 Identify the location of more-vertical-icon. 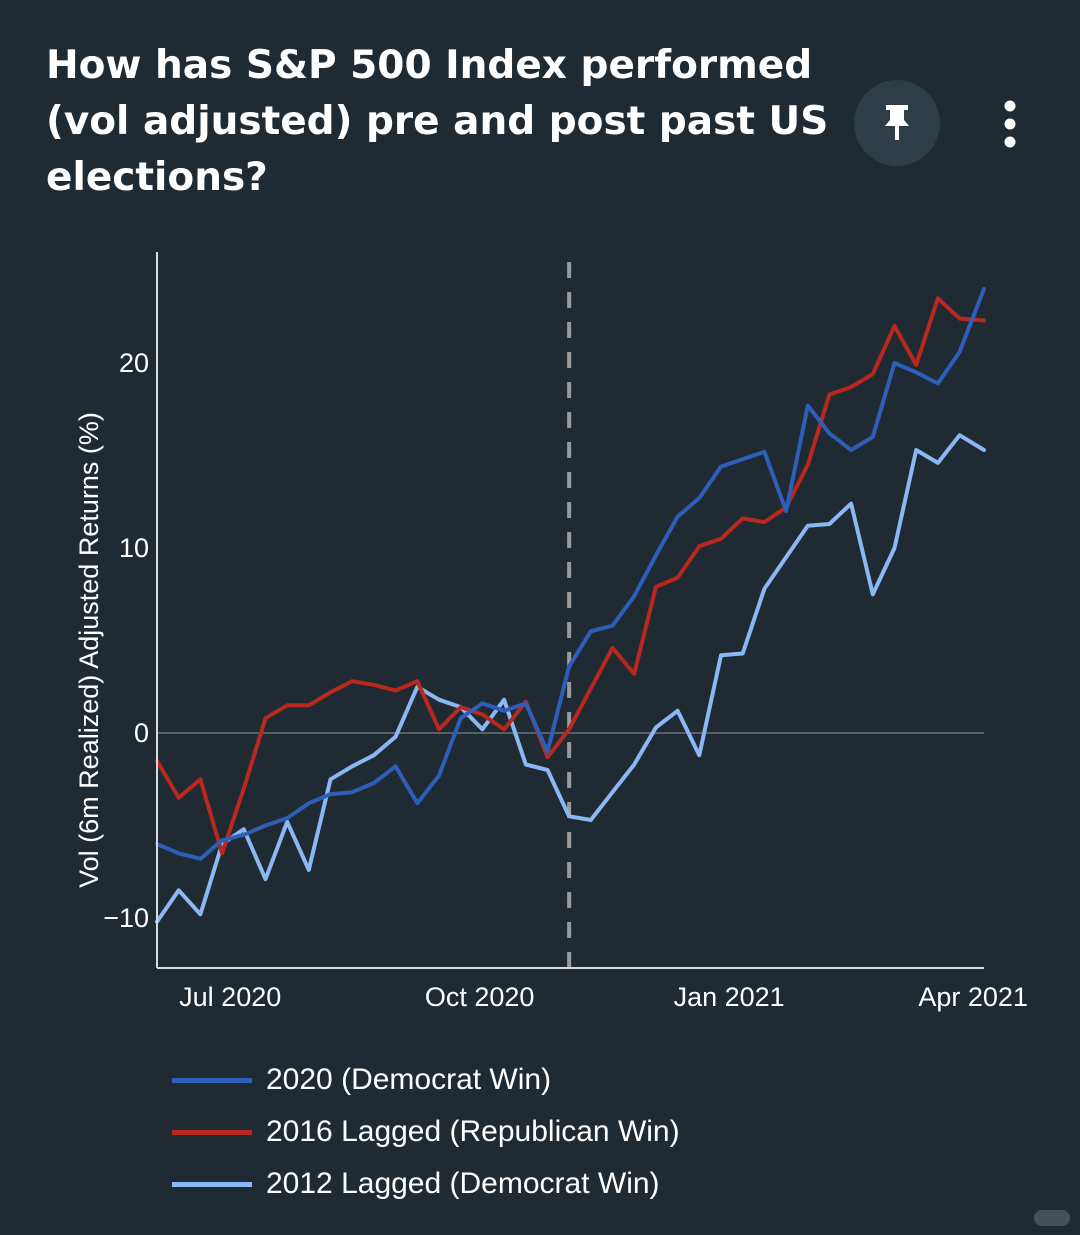
(1010, 124).